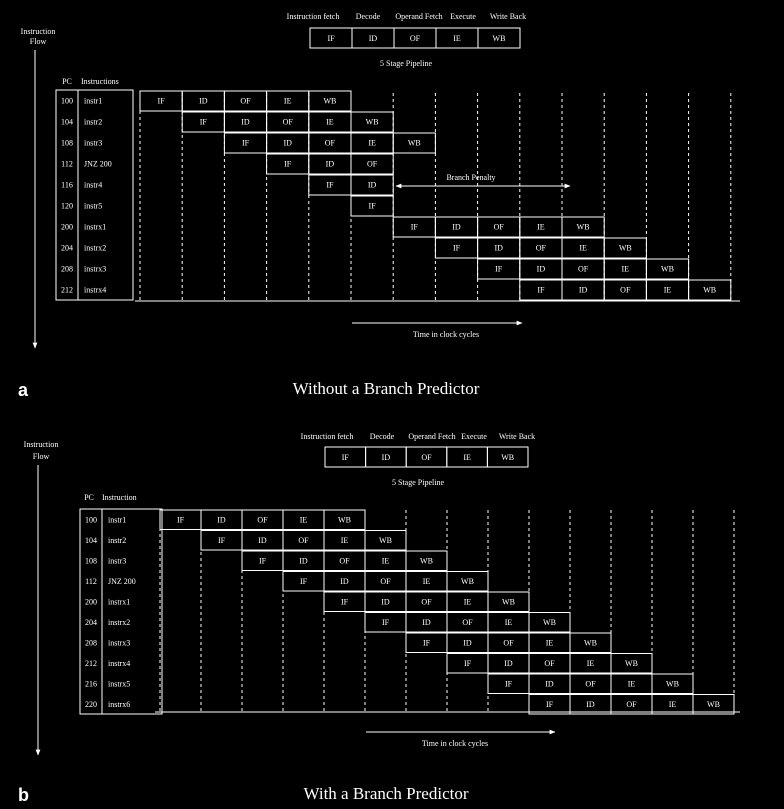 The image size is (784, 809). I want to click on instruction-header: Instructions, so click(100, 81).